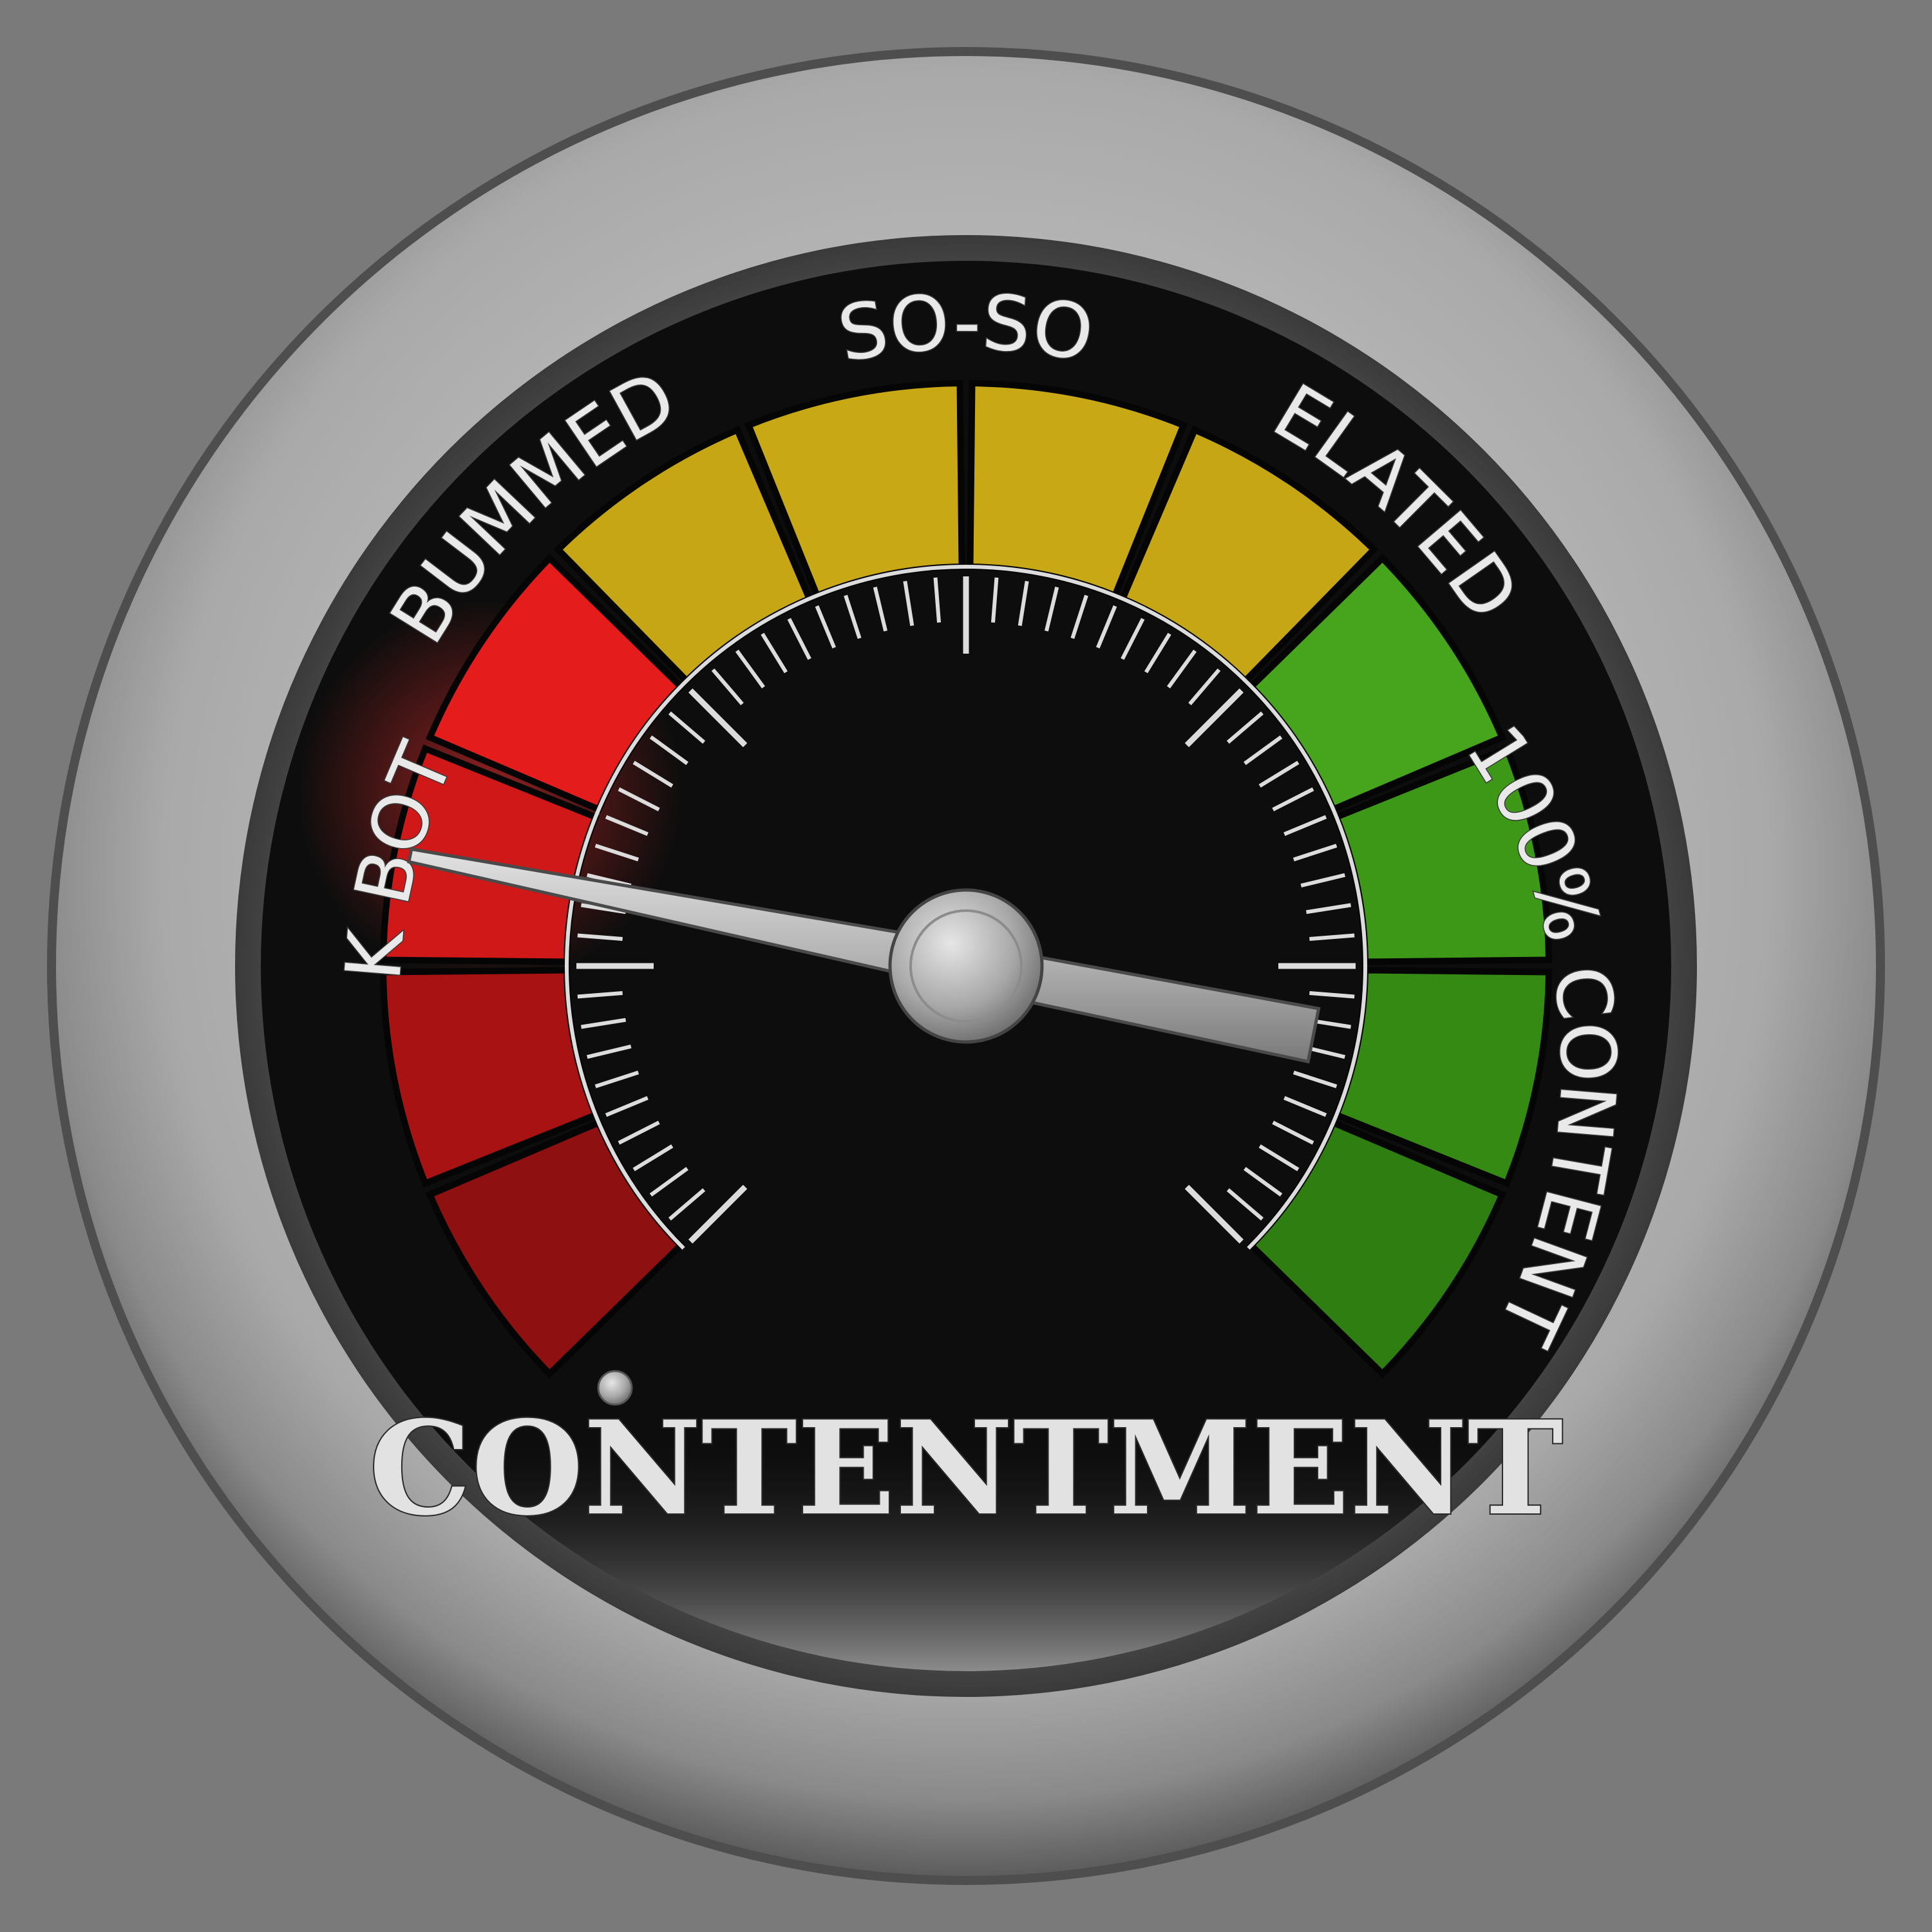  I want to click on needle-hub-inner, so click(966, 966).